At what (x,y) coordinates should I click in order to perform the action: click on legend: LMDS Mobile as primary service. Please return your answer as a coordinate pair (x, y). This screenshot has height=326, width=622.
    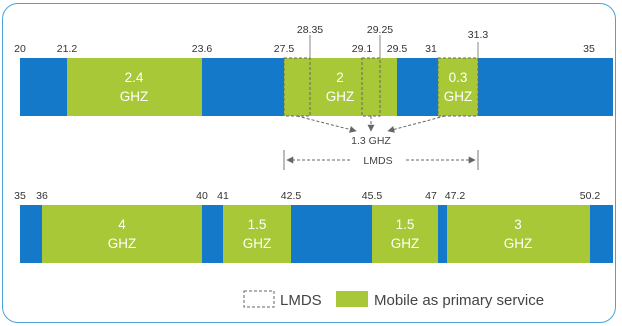
    Looking at the image, I should click on (393, 299).